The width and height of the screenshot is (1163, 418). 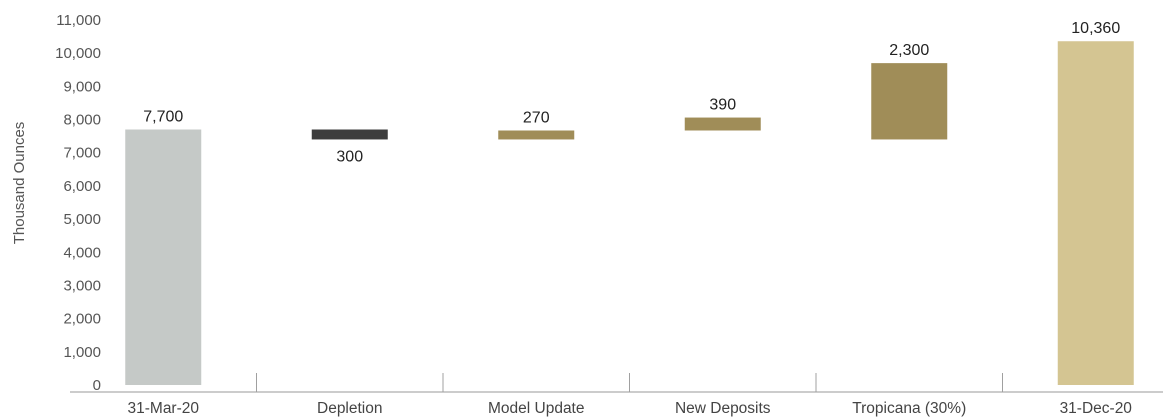 What do you see at coordinates (723, 408) in the screenshot?
I see `category-label: New Deposits` at bounding box center [723, 408].